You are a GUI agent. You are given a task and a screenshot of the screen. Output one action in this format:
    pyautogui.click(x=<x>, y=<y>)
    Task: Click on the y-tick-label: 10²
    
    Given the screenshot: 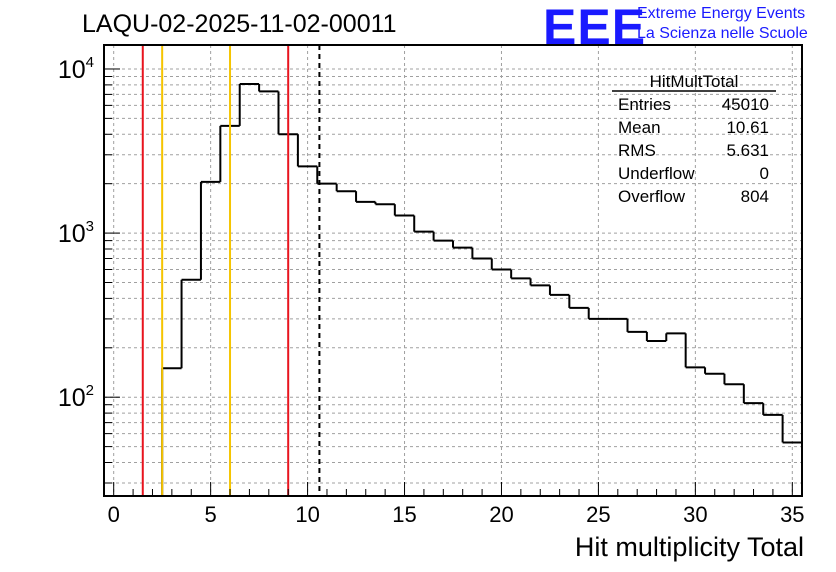 What is the action you would take?
    pyautogui.click(x=76, y=397)
    